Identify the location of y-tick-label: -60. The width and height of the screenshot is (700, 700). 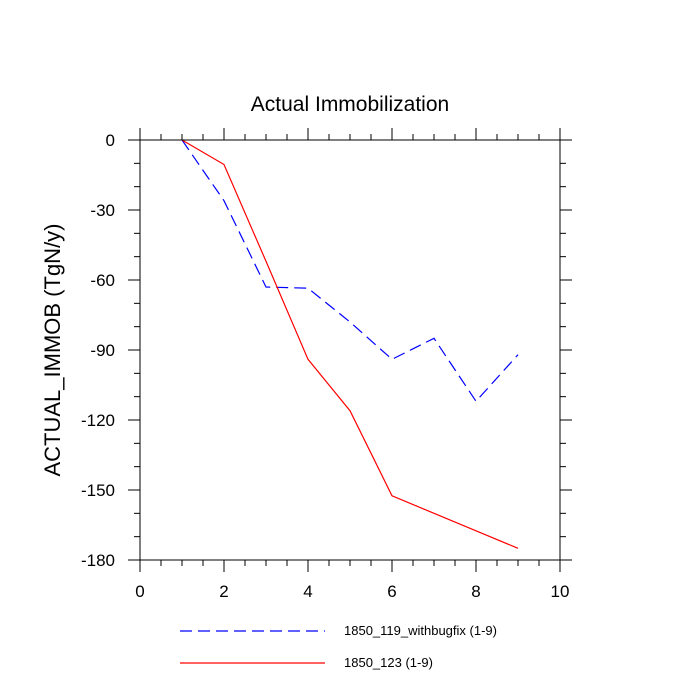
(102, 280).